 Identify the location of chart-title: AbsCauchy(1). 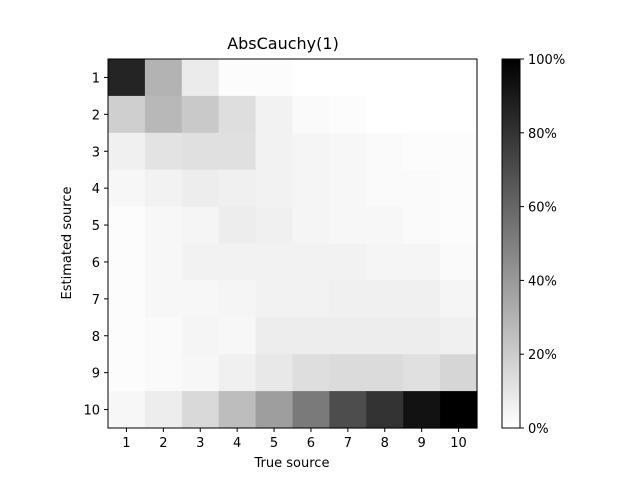
(283, 43).